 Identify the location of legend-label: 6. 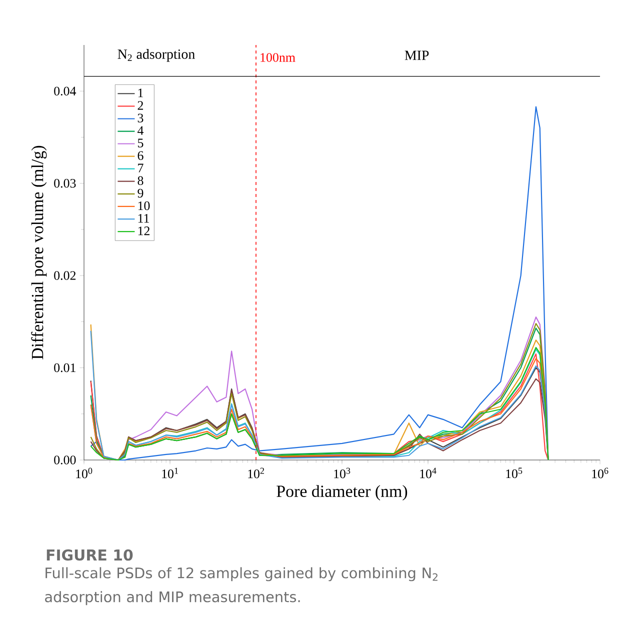
(141, 155).